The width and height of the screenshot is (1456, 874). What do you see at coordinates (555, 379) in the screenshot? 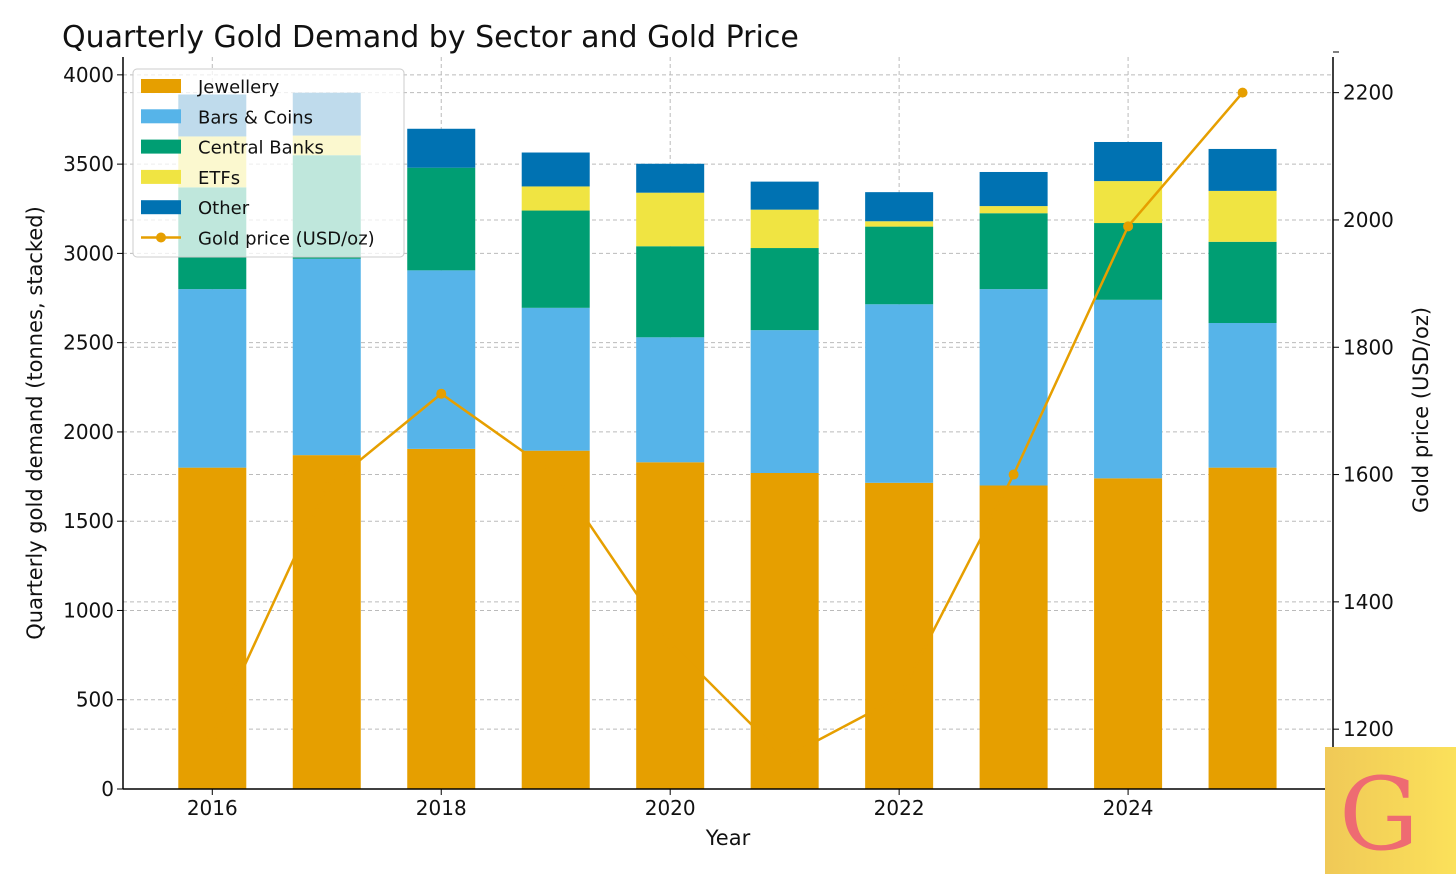
I see `bar-bars-coins-2019` at bounding box center [555, 379].